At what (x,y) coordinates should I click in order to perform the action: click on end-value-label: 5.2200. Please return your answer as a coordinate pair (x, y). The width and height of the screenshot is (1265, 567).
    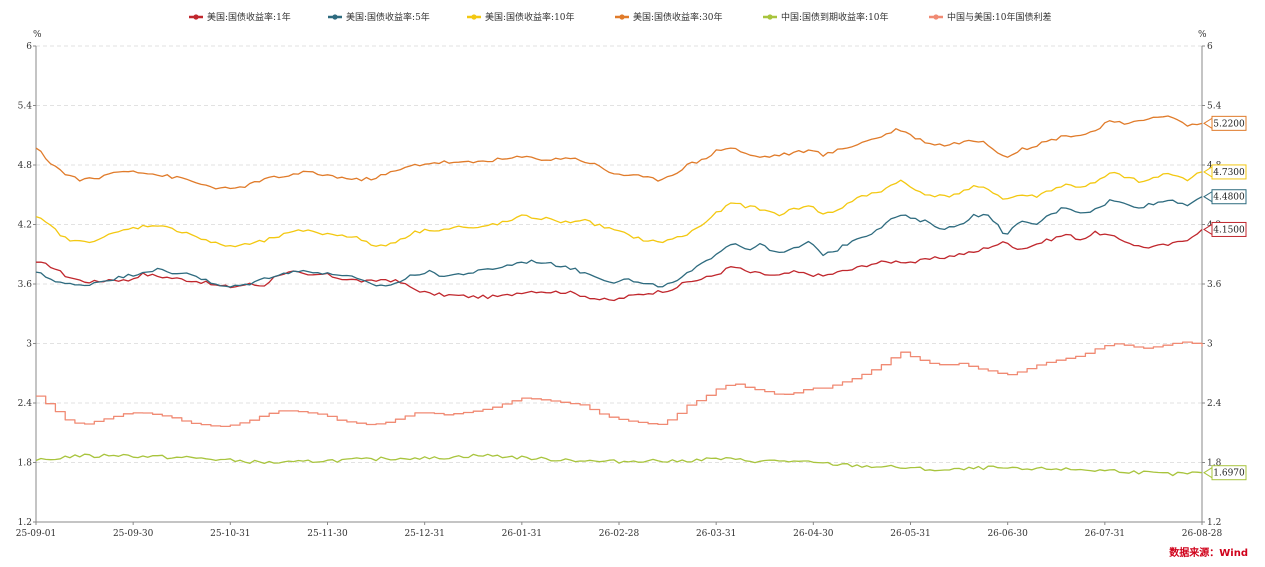
    Looking at the image, I should click on (1225, 123).